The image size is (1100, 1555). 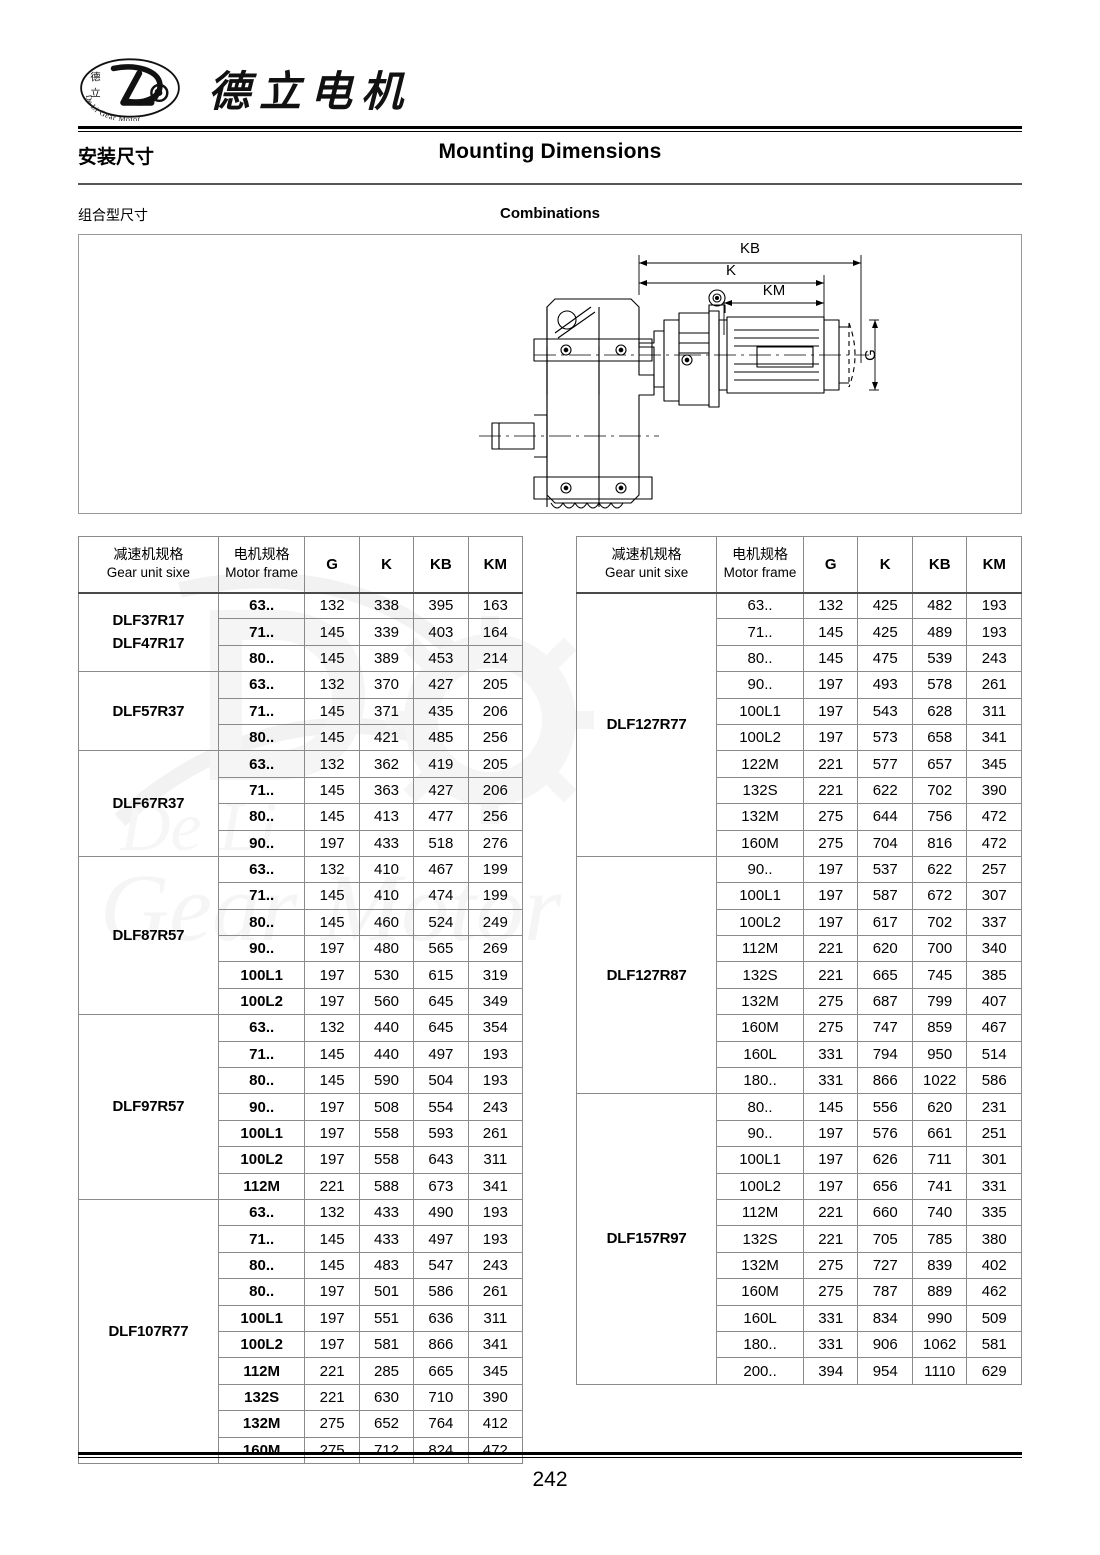 What do you see at coordinates (885, 685) in the screenshot?
I see `value-cell-k: 493` at bounding box center [885, 685].